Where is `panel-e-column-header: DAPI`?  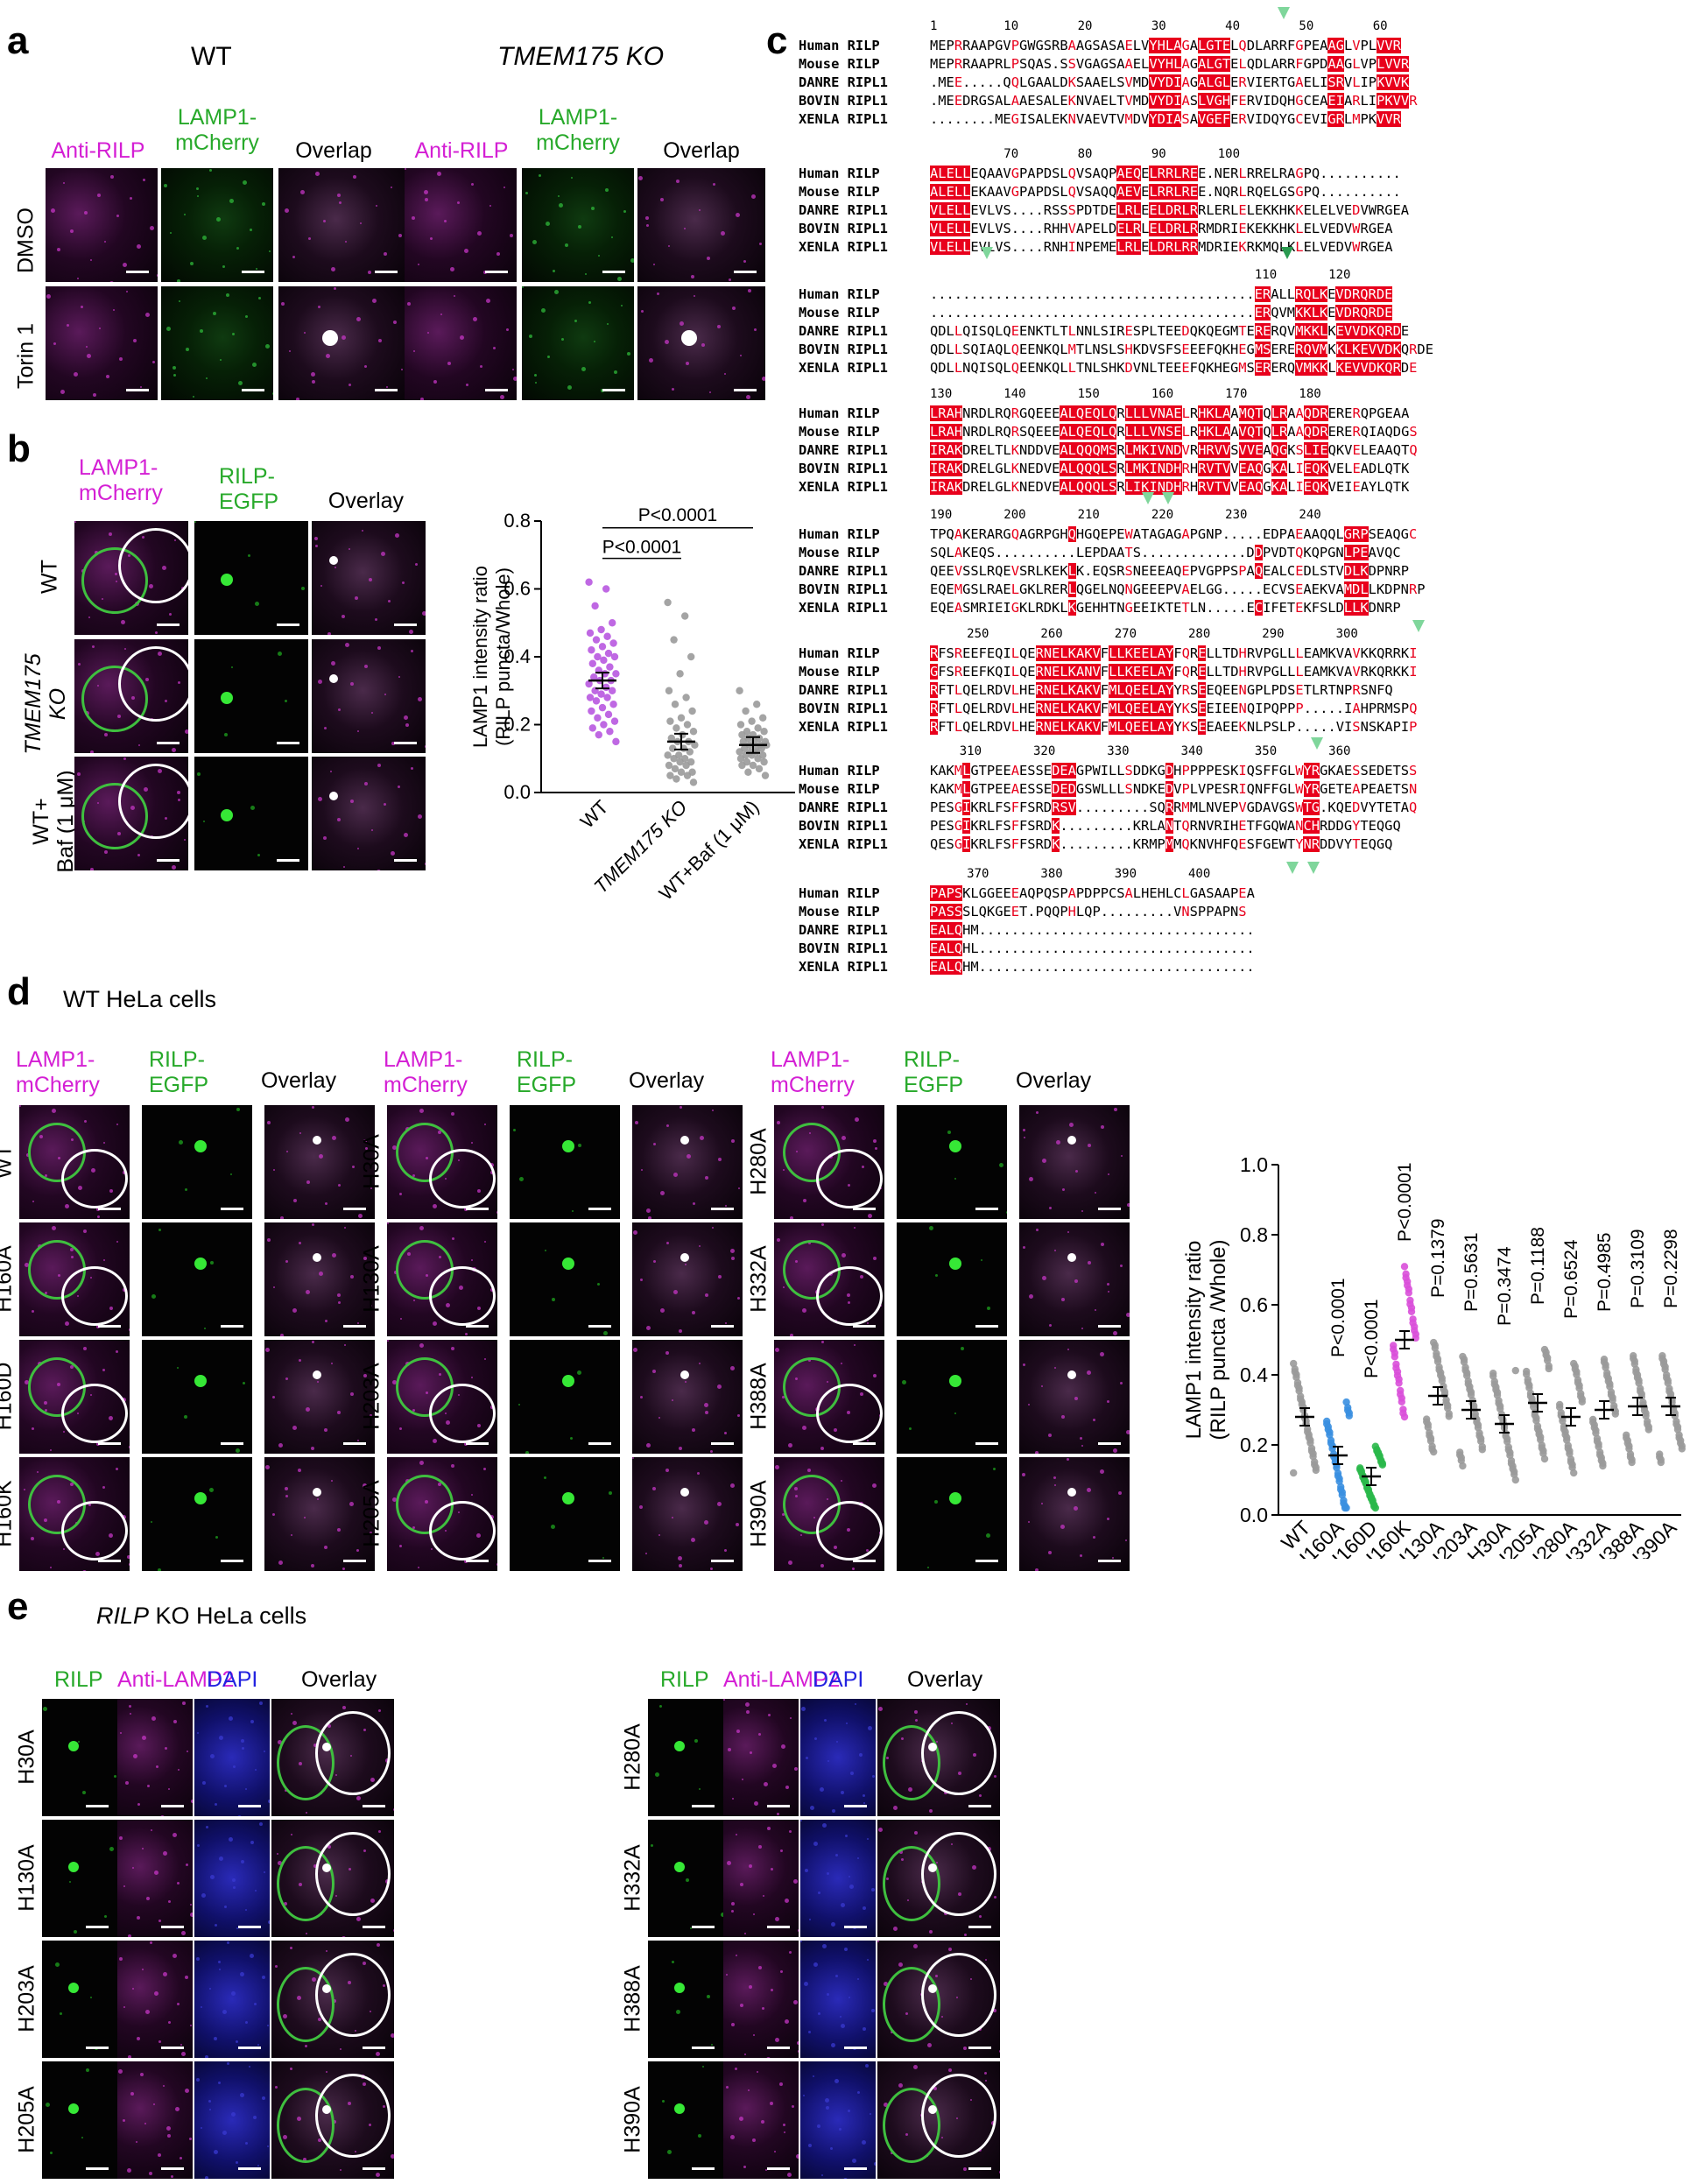
panel-e-column-header: DAPI is located at coordinates (838, 1679).